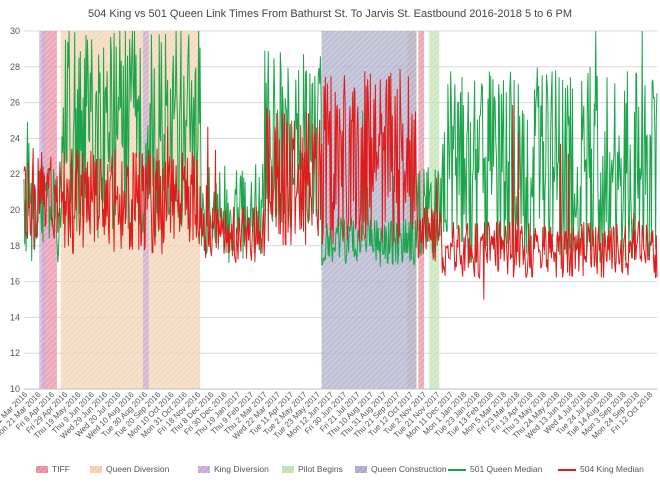 The image size is (660, 488). I want to click on y-tick-label: 24, so click(15, 138).